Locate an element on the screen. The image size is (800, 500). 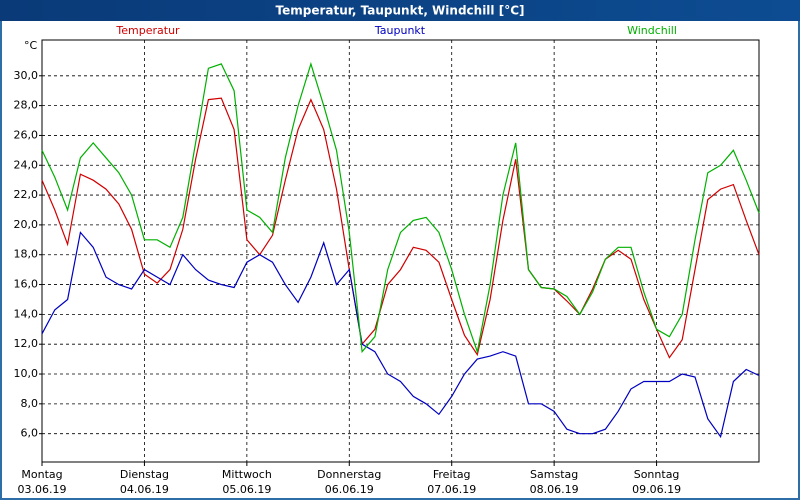
y-tick-label: 18,0 is located at coordinates (26, 254).